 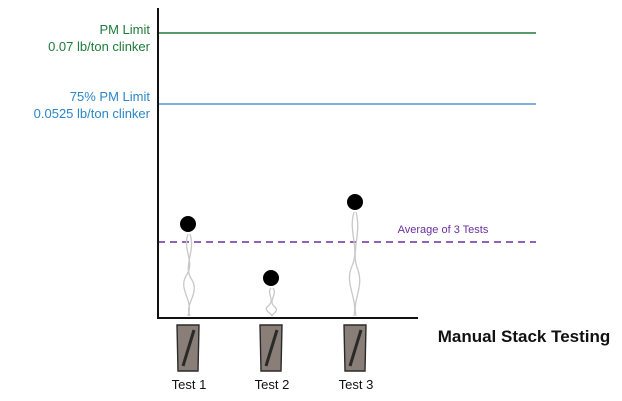 I want to click on average-label: Average of 3 Tests, so click(x=443, y=230).